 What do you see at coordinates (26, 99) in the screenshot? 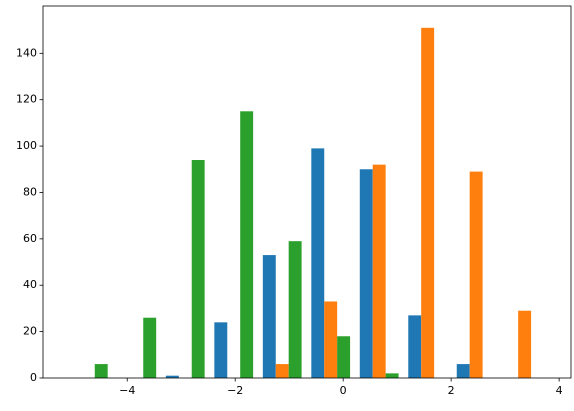
I see `y-tick-label: 120` at bounding box center [26, 99].